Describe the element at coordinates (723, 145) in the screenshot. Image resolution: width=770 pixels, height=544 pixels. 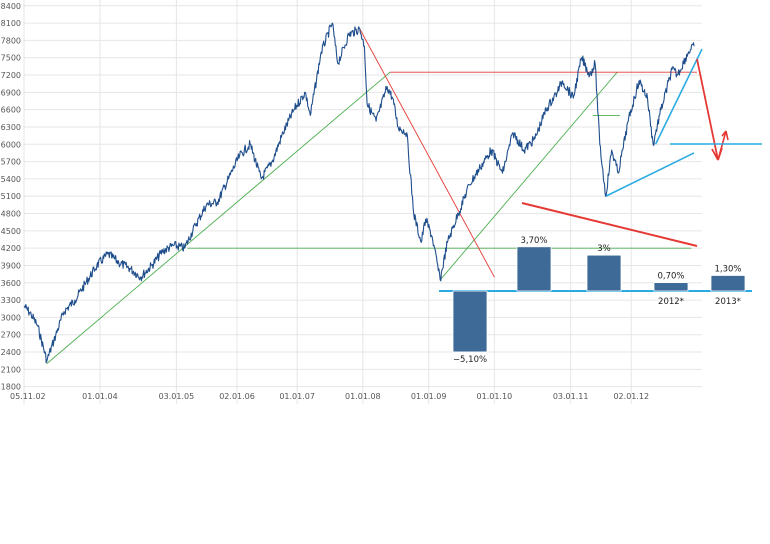
I see `forecast-up-arrow` at that location.